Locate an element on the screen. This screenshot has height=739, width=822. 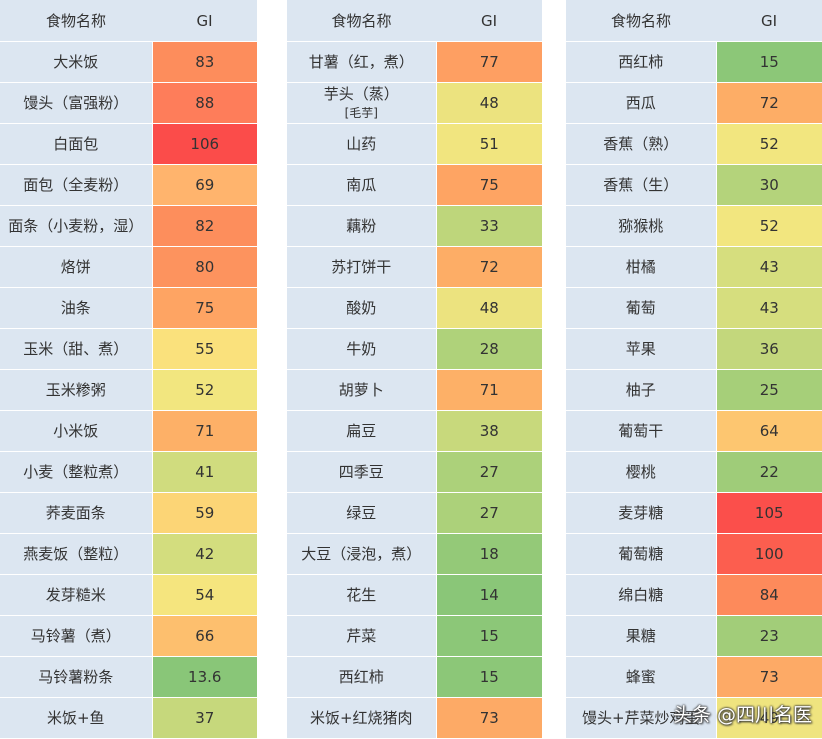
food-name-cell: 荞麦面条 is located at coordinates (76, 513).